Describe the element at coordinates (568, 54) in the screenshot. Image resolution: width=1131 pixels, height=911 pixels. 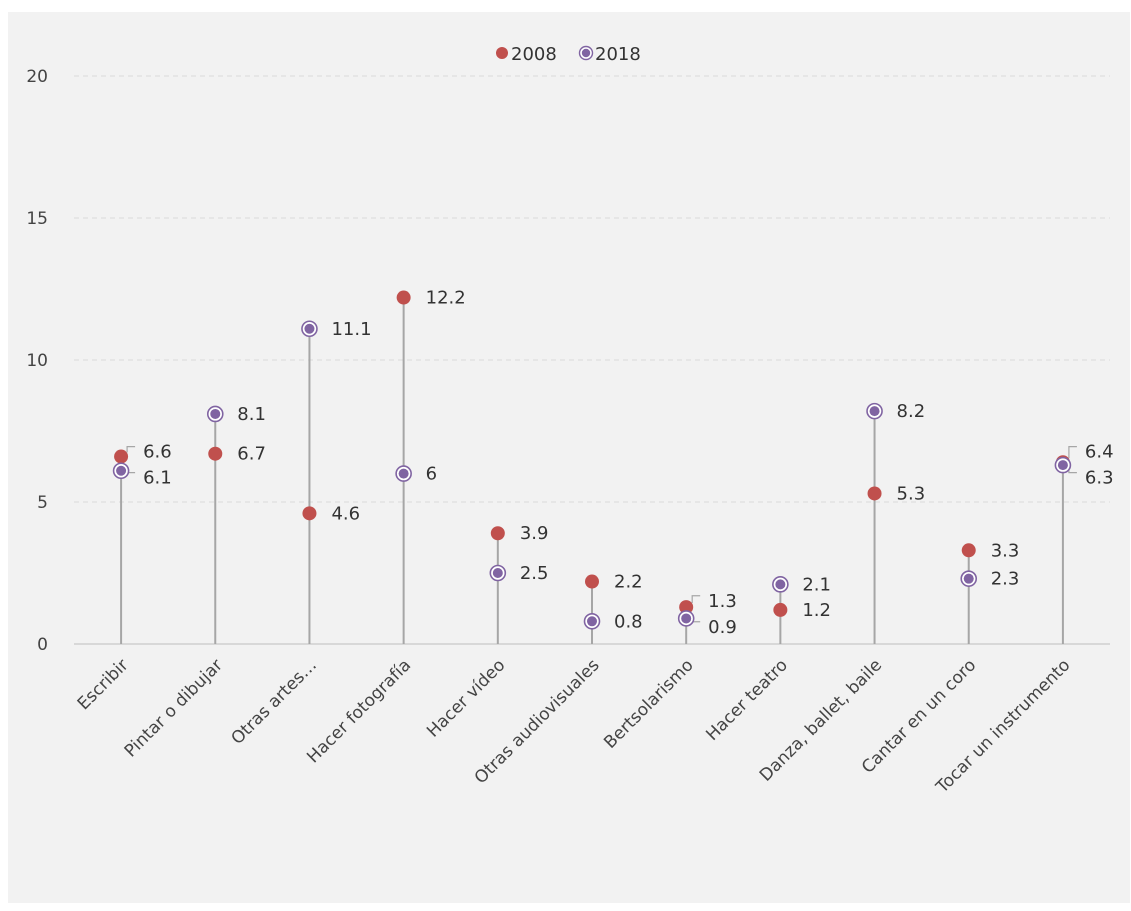
I see `legend: 2008 2018` at that location.